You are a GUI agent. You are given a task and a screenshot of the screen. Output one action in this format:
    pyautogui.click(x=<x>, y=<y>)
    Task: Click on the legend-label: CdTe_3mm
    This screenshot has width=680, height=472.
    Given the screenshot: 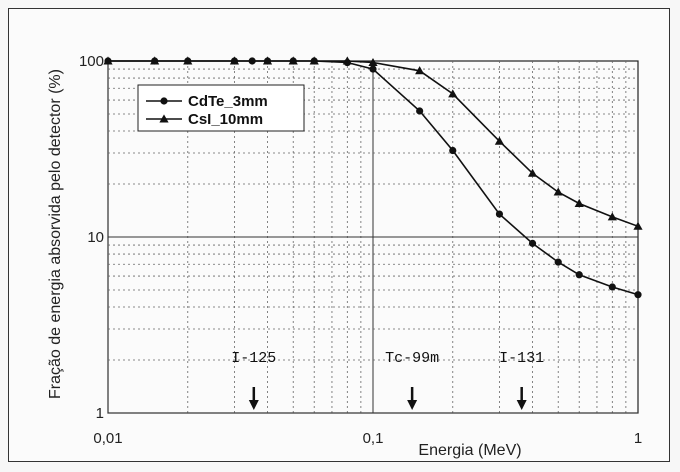 What is the action you would take?
    pyautogui.click(x=228, y=101)
    